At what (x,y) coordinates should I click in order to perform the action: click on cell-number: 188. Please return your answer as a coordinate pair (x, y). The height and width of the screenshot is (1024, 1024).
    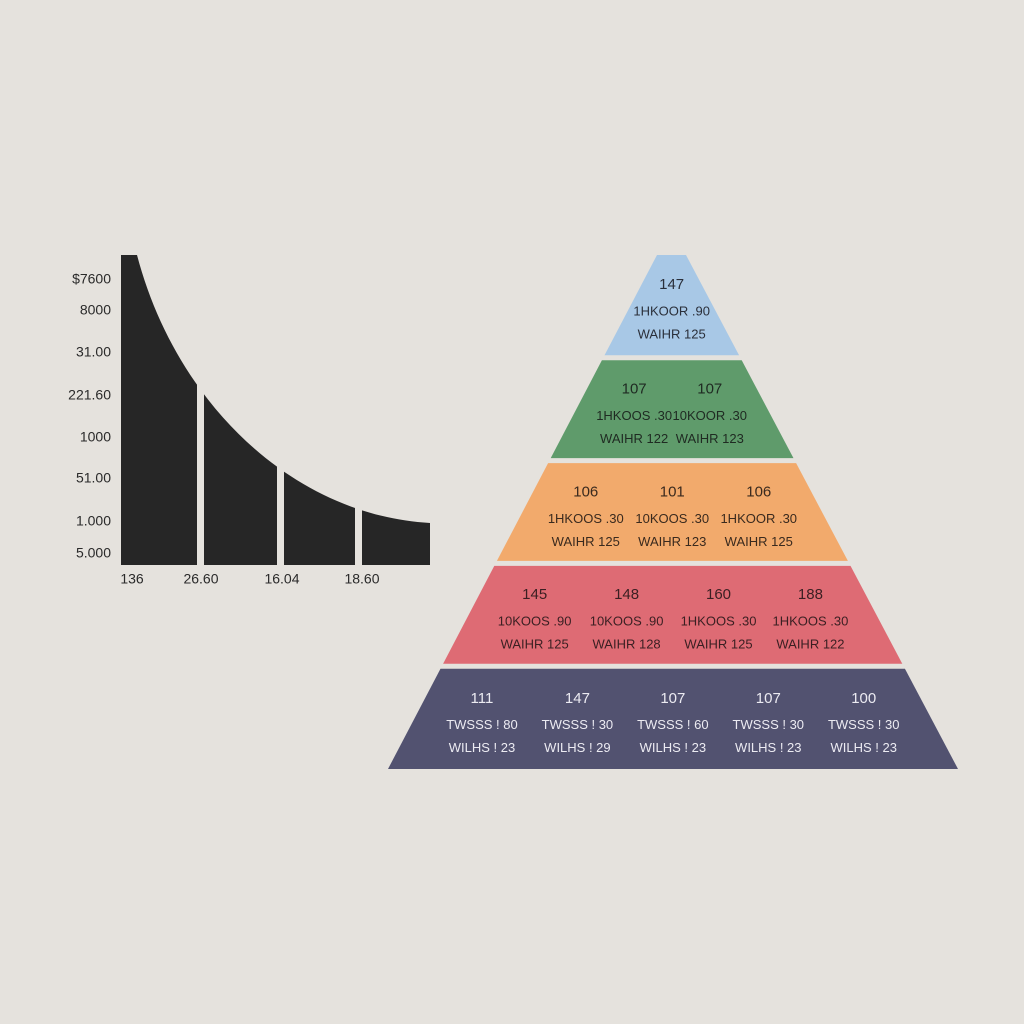
    Looking at the image, I should click on (810, 594).